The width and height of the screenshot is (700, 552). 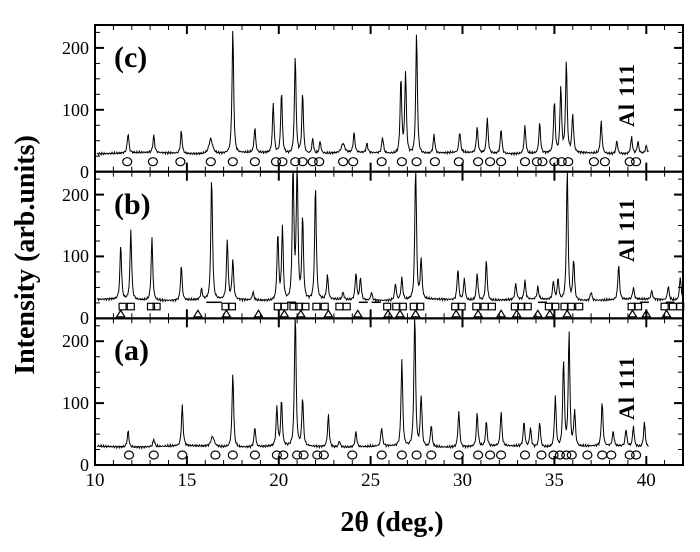 I want to click on y-axis-title: Intensity (arb.units), so click(x=25, y=255).